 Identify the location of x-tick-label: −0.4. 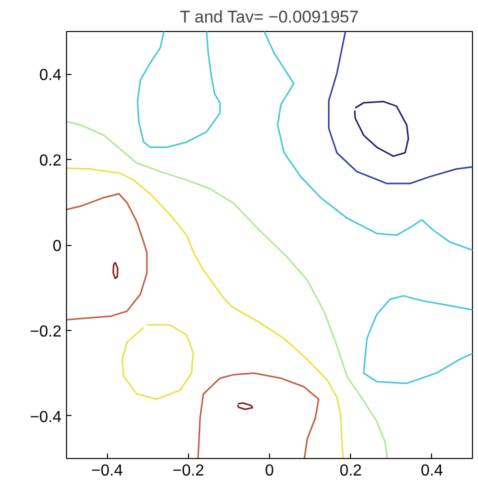
(107, 471).